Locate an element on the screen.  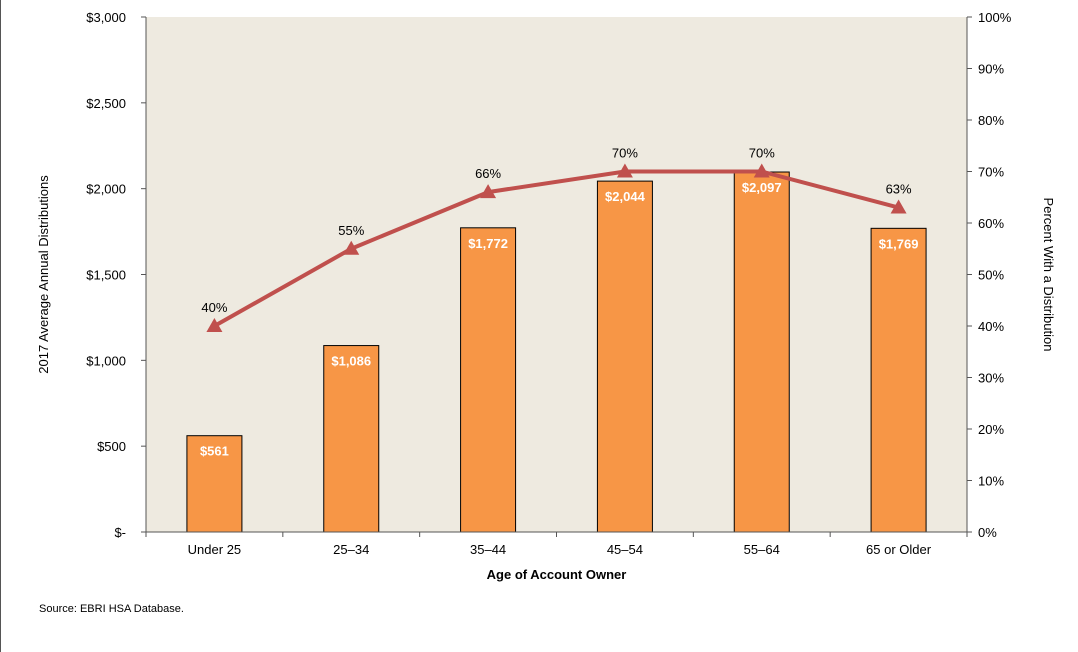
source-note: Source: EBRI HSA Database. is located at coordinates (111, 609).